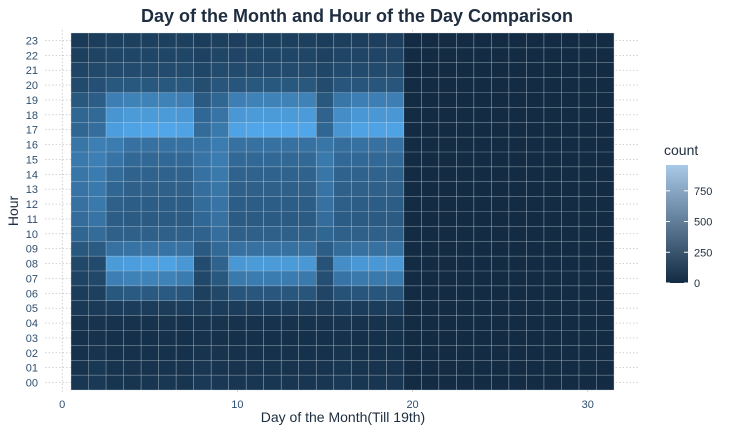 The height and width of the screenshot is (434, 729). What do you see at coordinates (517, 174) in the screenshot?
I see `heatmap-cell-day26-hour14` at bounding box center [517, 174].